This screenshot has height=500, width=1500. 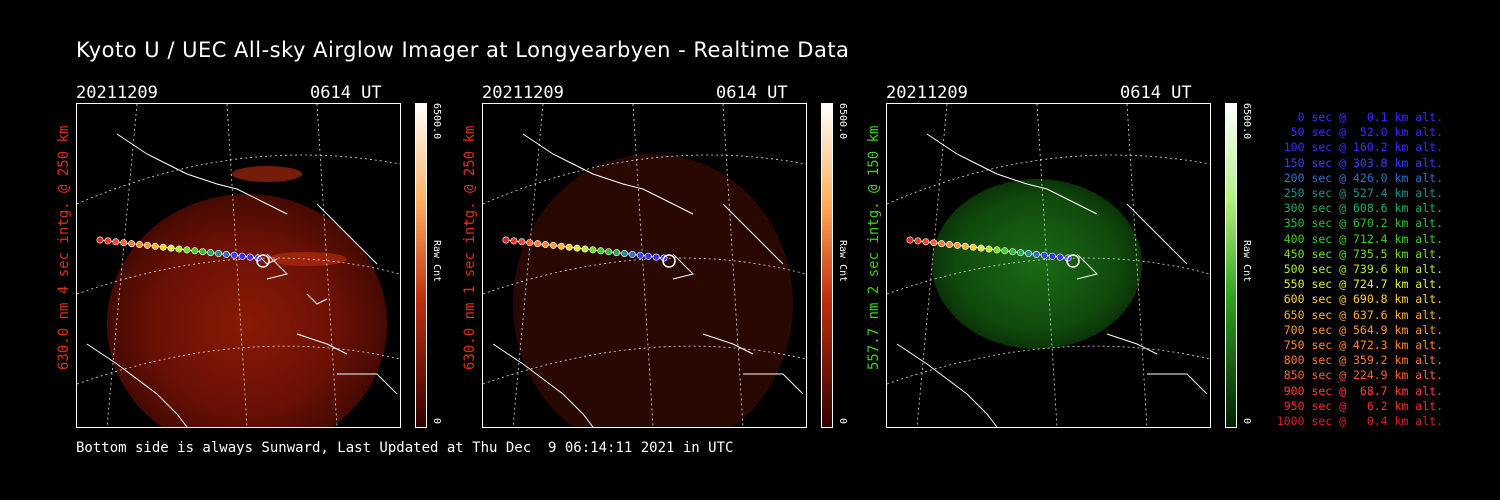 I want to click on legend-entry: 600 sec @ 690.8 km alt., so click(x=1363, y=299).